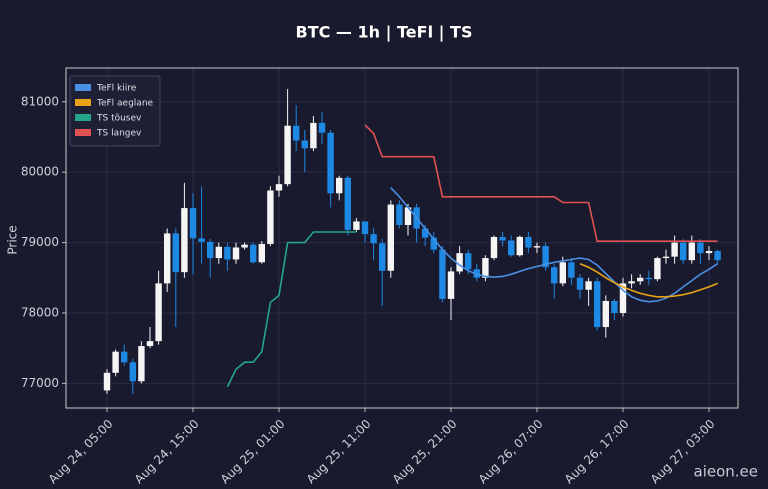 Image resolution: width=768 pixels, height=489 pixels. What do you see at coordinates (40, 242) in the screenshot?
I see `y-tick-label: 79000` at bounding box center [40, 242].